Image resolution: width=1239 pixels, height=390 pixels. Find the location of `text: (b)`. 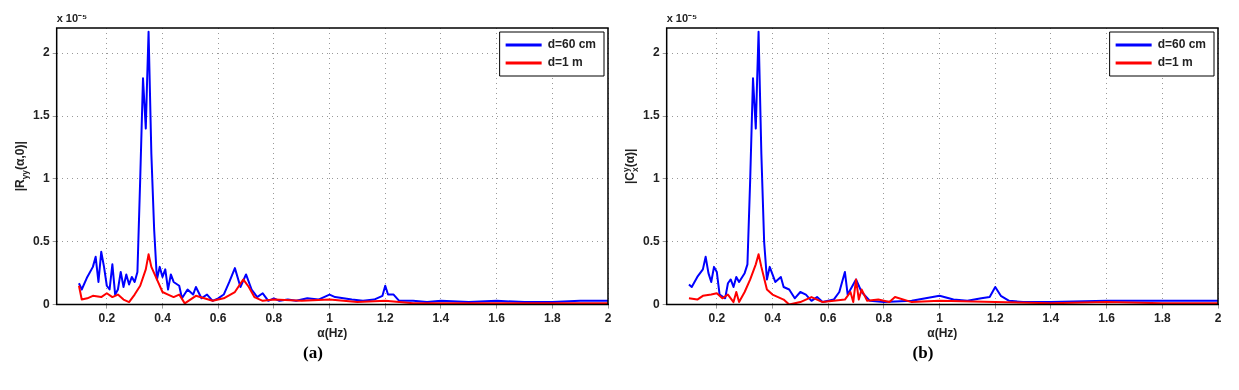

text: (b) is located at coordinates (923, 353).